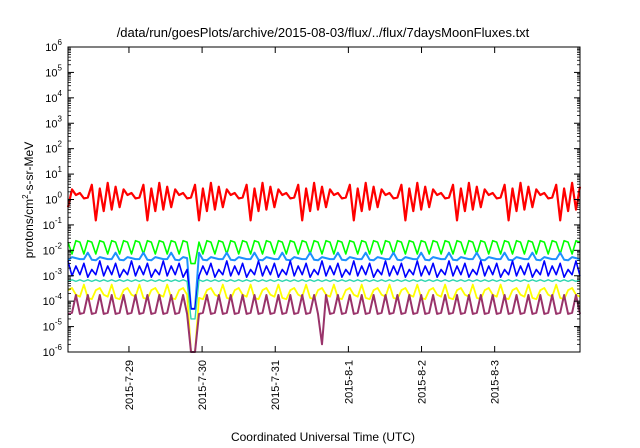  What do you see at coordinates (59, 245) in the screenshot?
I see `y-tick-exp: -2` at bounding box center [59, 245].